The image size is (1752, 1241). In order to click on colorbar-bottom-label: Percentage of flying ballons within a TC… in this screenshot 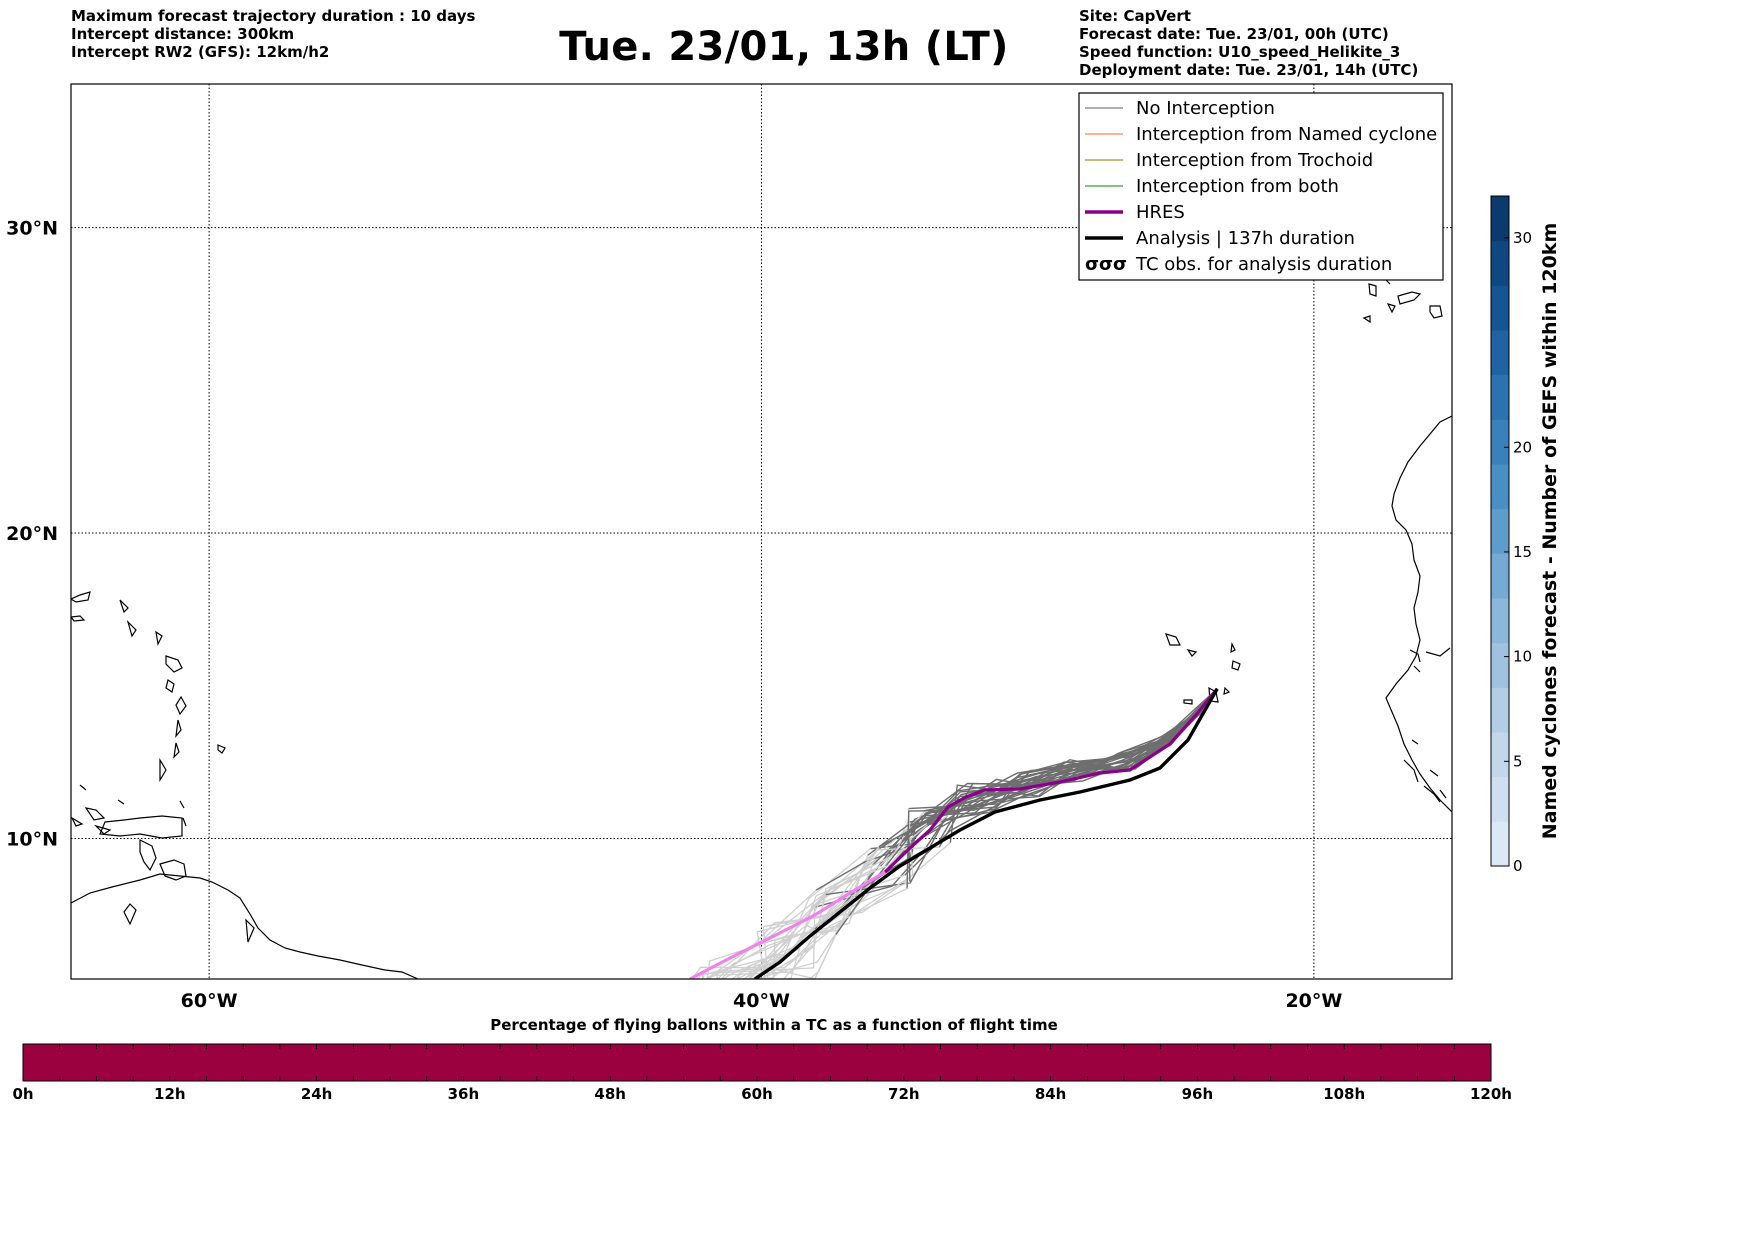, I will do `click(774, 1025)`.